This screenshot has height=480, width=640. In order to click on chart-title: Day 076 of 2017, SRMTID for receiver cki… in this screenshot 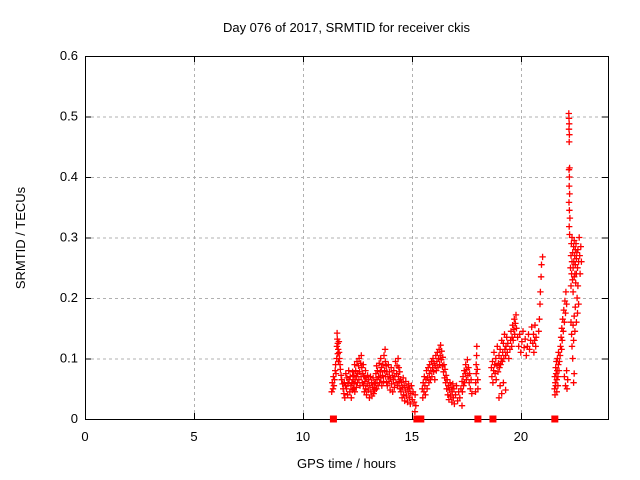, I will do `click(346, 27)`.